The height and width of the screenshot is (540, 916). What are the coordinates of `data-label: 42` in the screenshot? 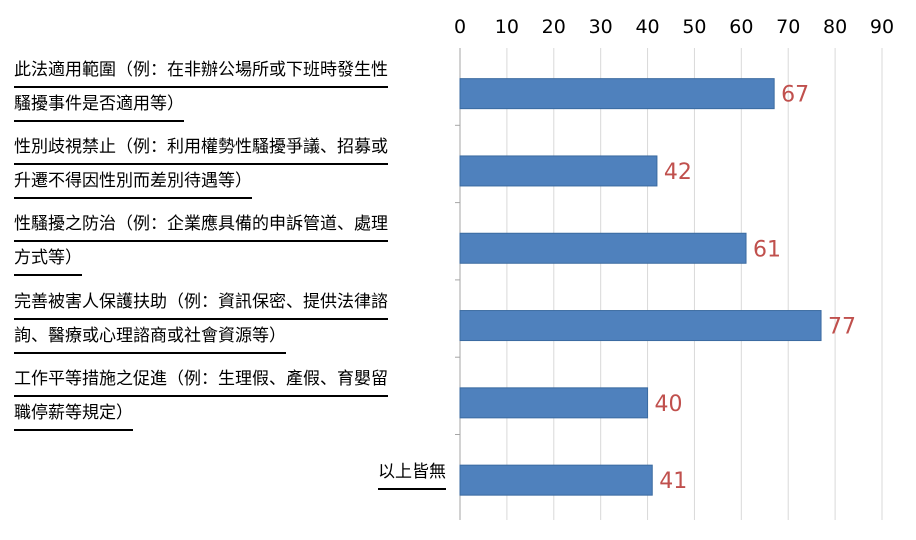 It's located at (678, 172).